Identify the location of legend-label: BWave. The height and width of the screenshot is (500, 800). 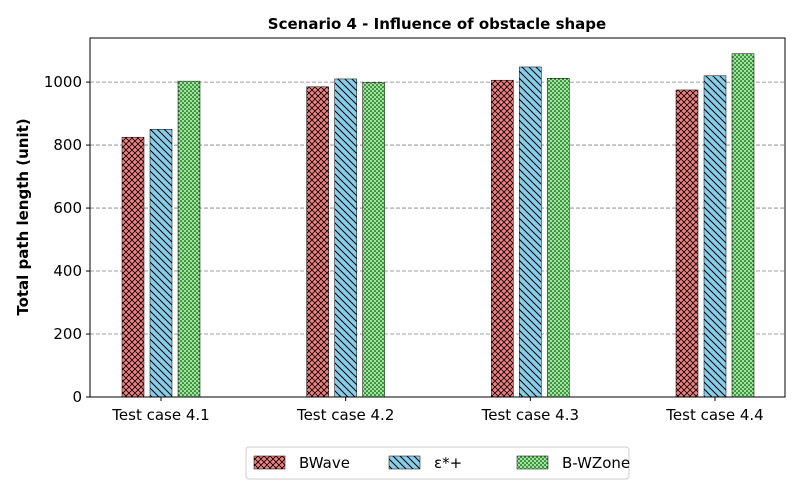
(324, 463).